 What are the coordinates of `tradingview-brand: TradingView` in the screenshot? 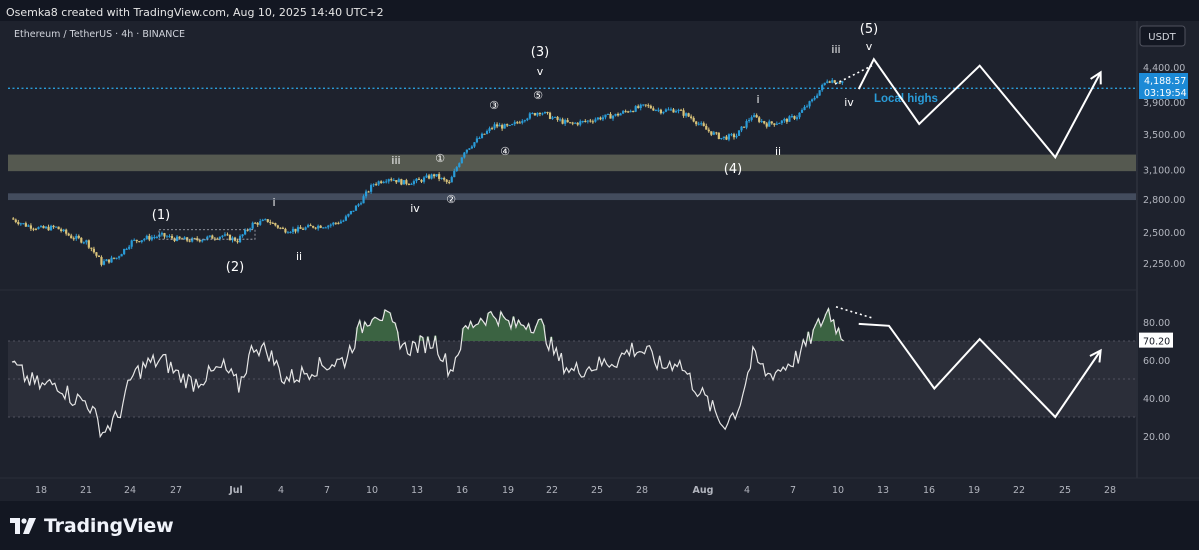 It's located at (109, 526).